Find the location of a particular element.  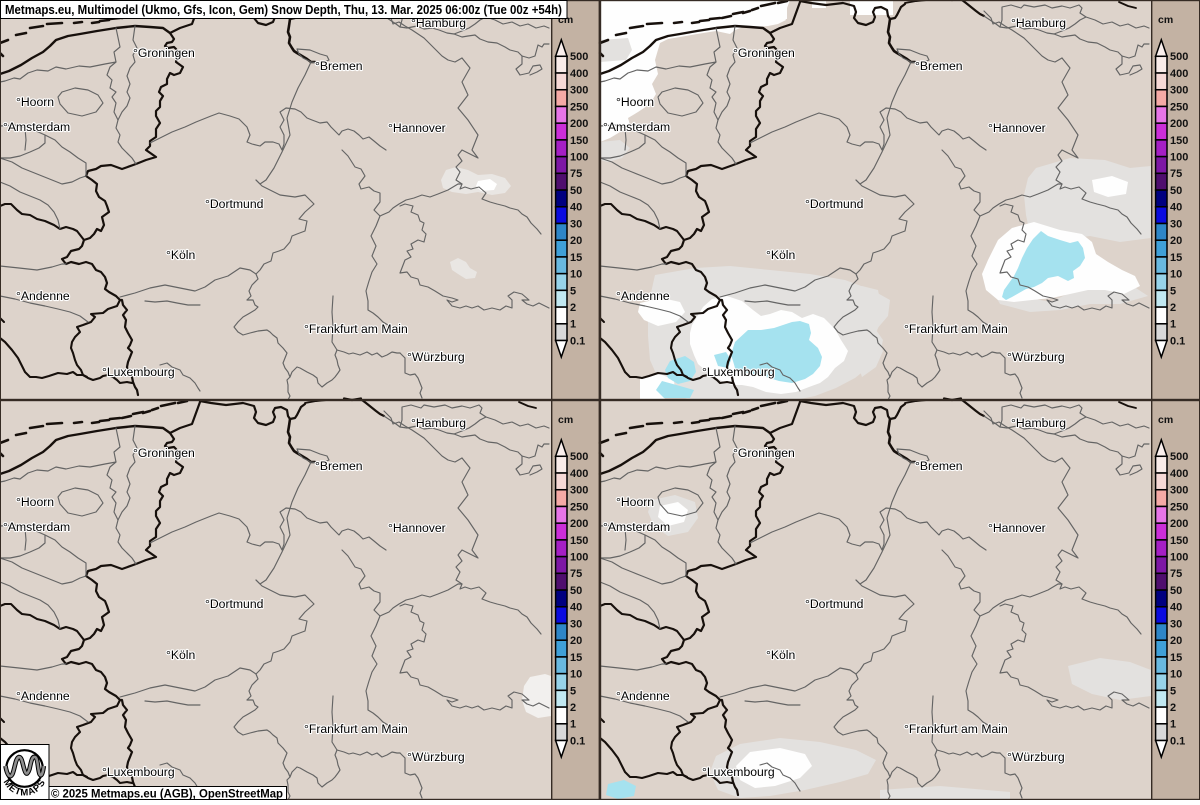

svg-text: METMAPS is located at coordinates (24, 787).